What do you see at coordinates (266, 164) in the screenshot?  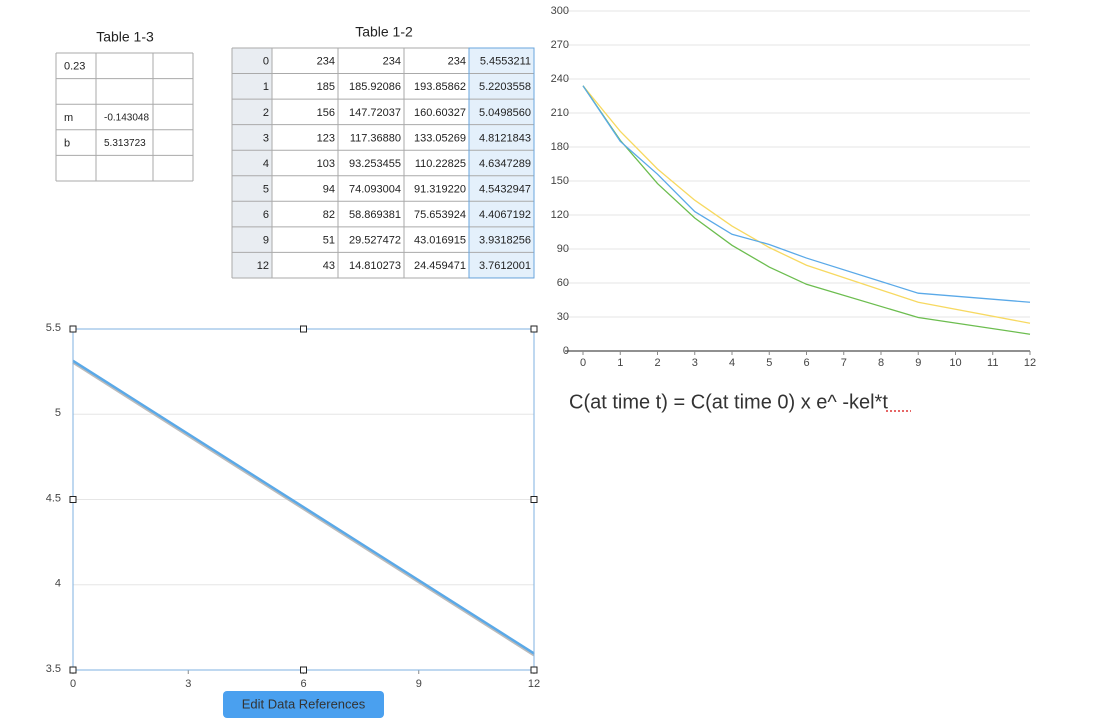 I see `table-cell: 4` at bounding box center [266, 164].